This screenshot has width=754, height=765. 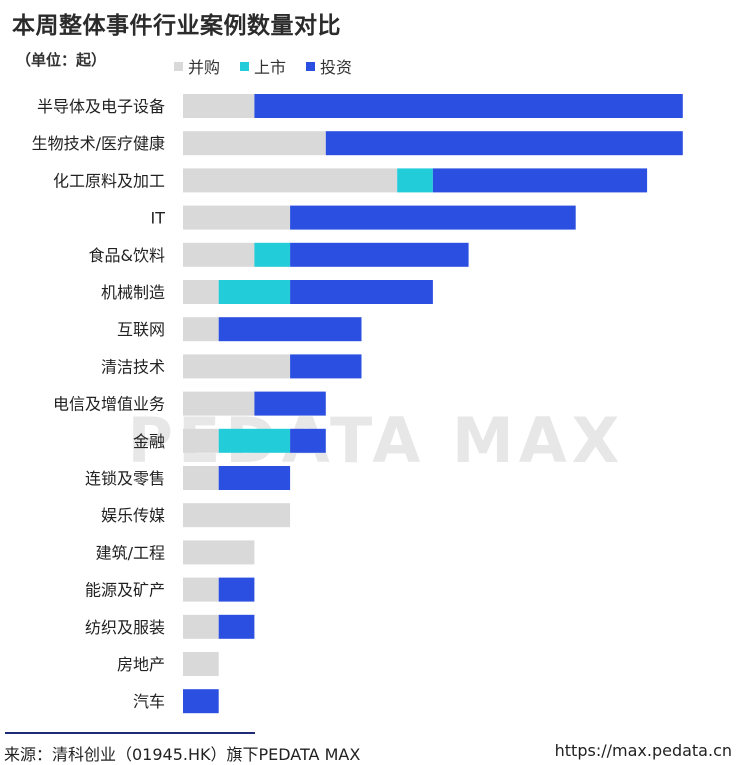 I want to click on category-label: IT, so click(x=158, y=218).